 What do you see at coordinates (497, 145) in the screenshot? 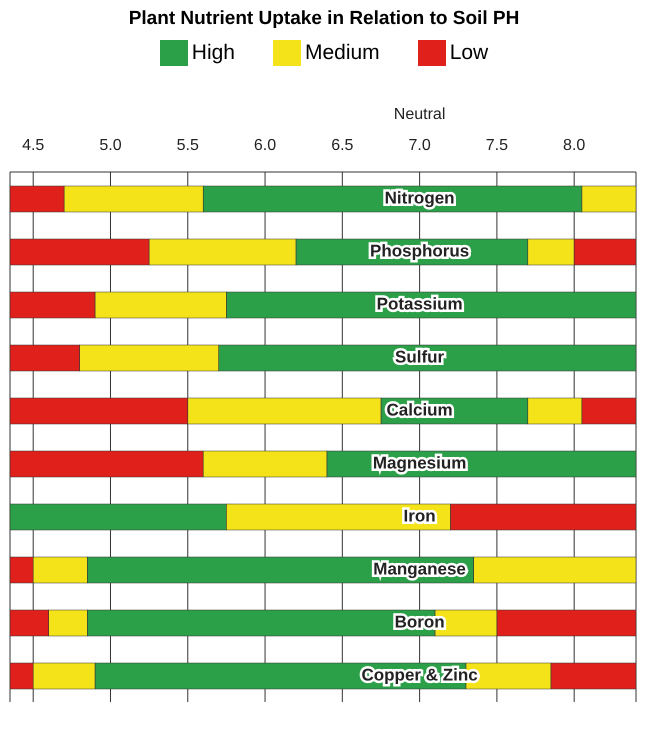
I see `x-tick-label: 7.5` at bounding box center [497, 145].